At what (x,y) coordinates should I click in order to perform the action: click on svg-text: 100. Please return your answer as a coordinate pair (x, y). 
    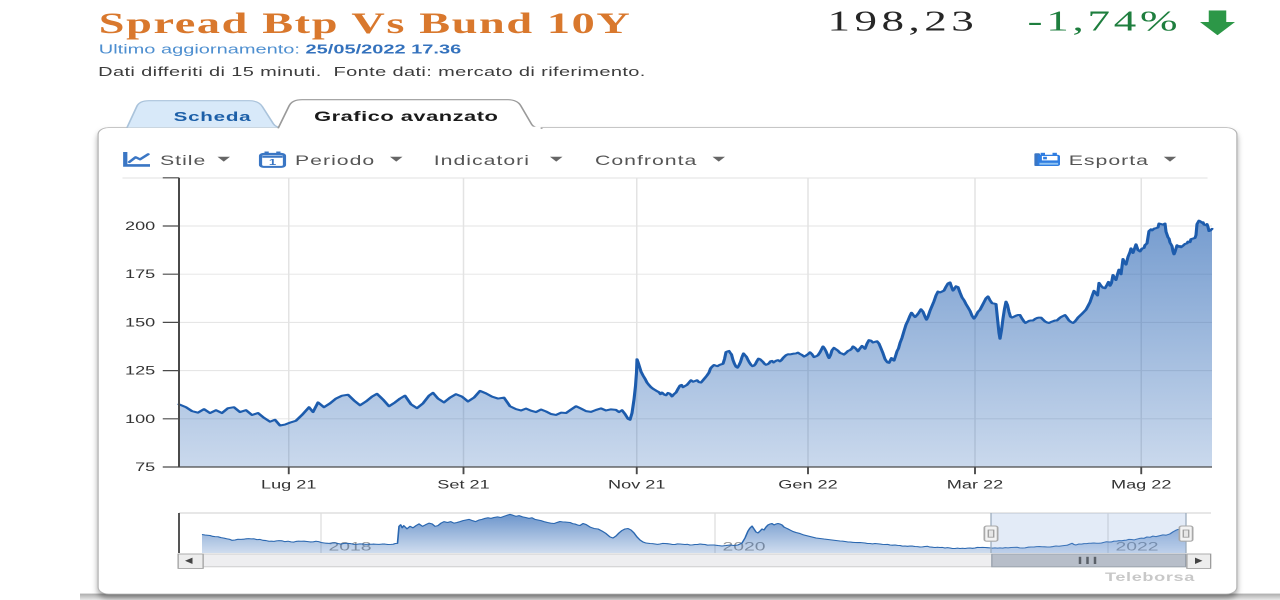
    Looking at the image, I should click on (140, 419).